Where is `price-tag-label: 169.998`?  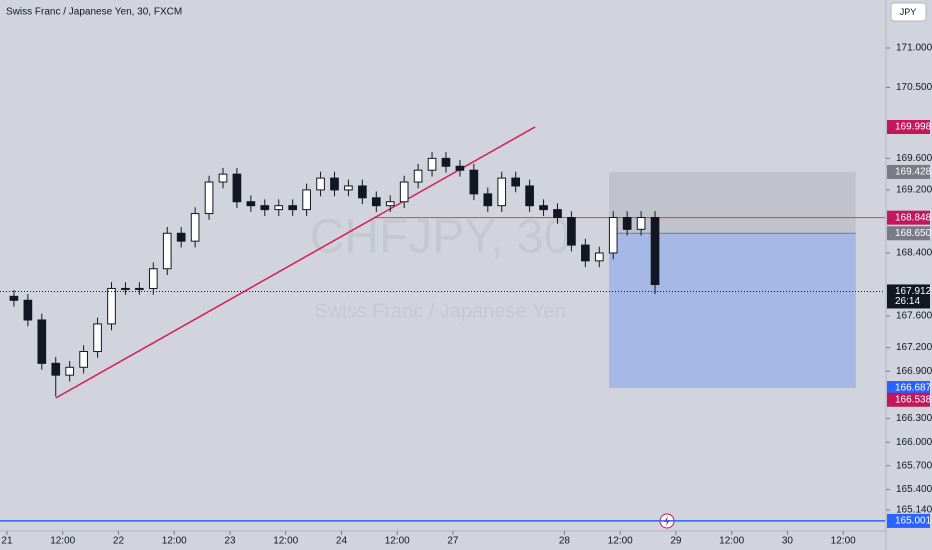 price-tag-label: 169.998 is located at coordinates (913, 127).